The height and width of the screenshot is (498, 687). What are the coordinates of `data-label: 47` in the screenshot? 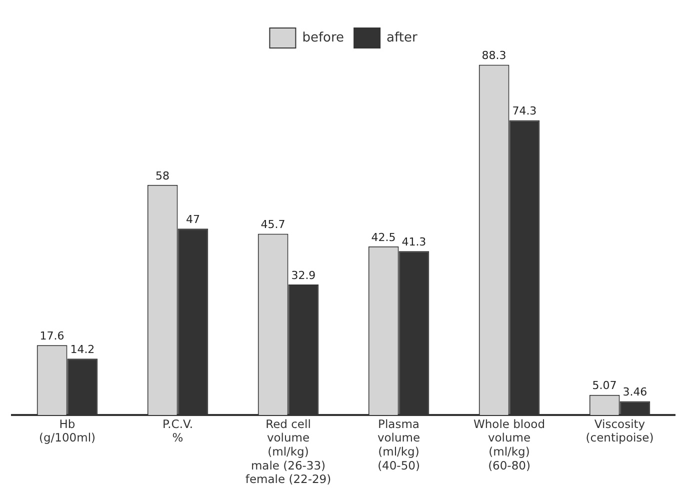 It's located at (193, 219).